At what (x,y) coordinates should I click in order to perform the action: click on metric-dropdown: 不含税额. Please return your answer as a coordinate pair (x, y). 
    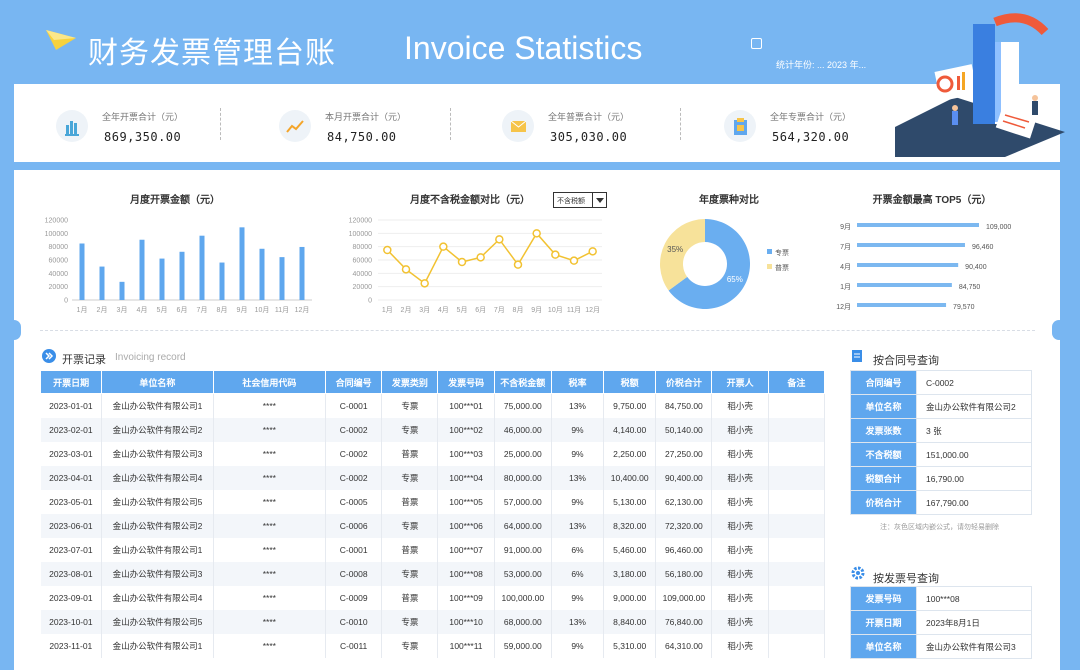
    Looking at the image, I should click on (580, 200).